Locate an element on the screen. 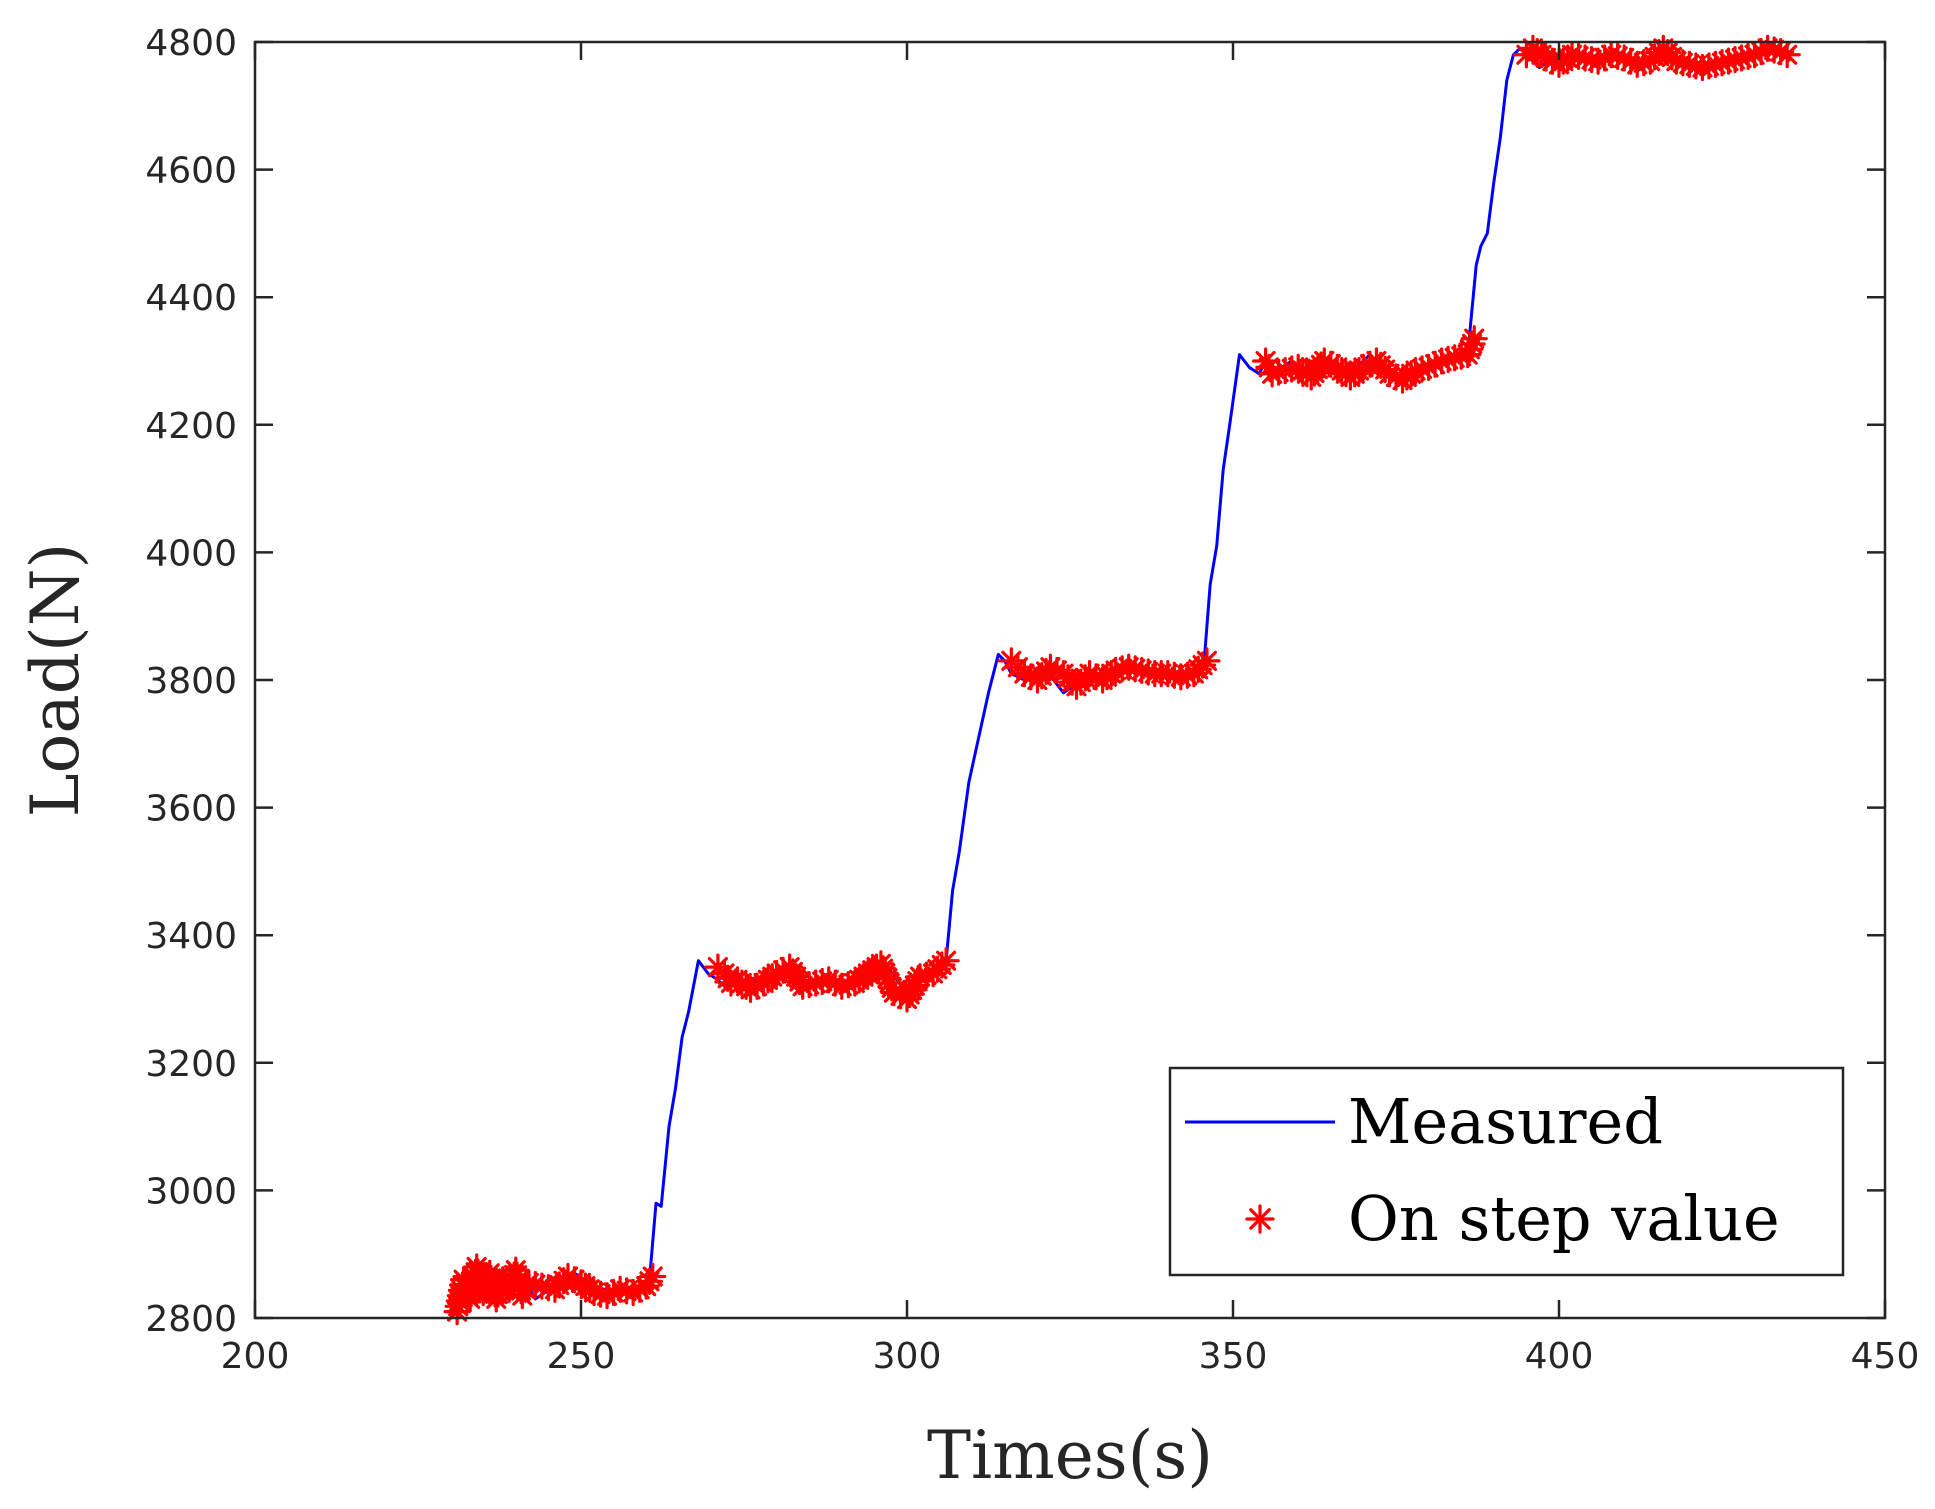 The width and height of the screenshot is (1935, 1509). y-tick-label: 4600 is located at coordinates (191, 171).